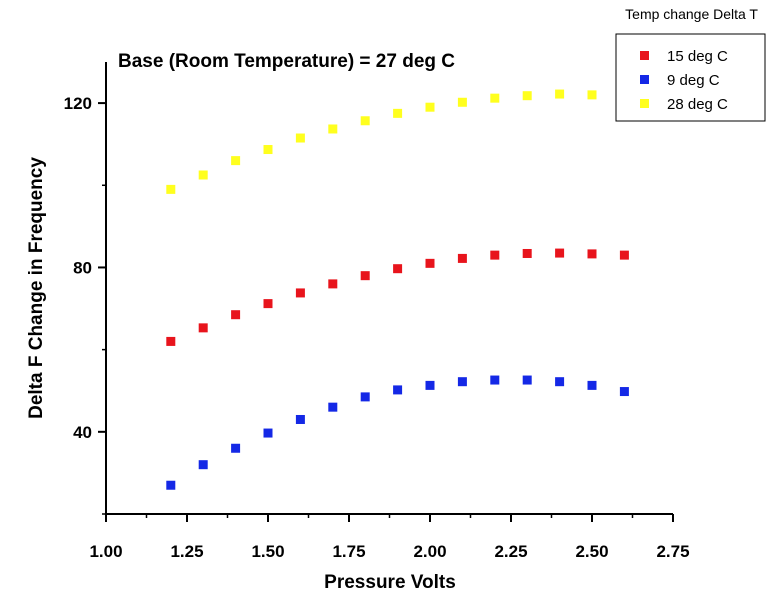 This screenshot has width=772, height=601. Describe the element at coordinates (186, 551) in the screenshot. I see `x-tick-label: 1.25` at that location.